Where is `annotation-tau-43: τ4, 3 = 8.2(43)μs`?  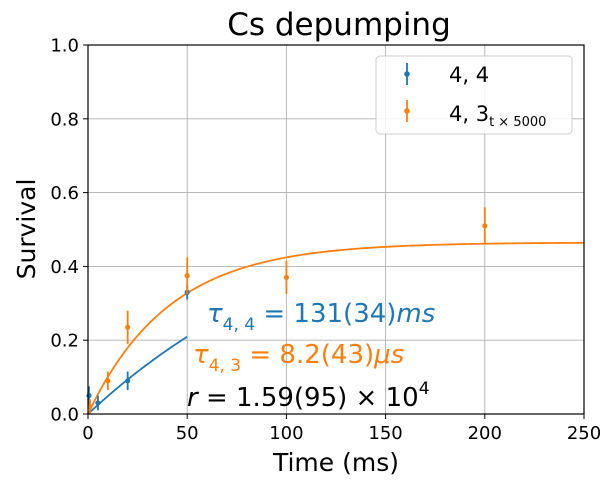
annotation-tau-43: τ4, 3 = 8.2(43)μs is located at coordinates (298, 358).